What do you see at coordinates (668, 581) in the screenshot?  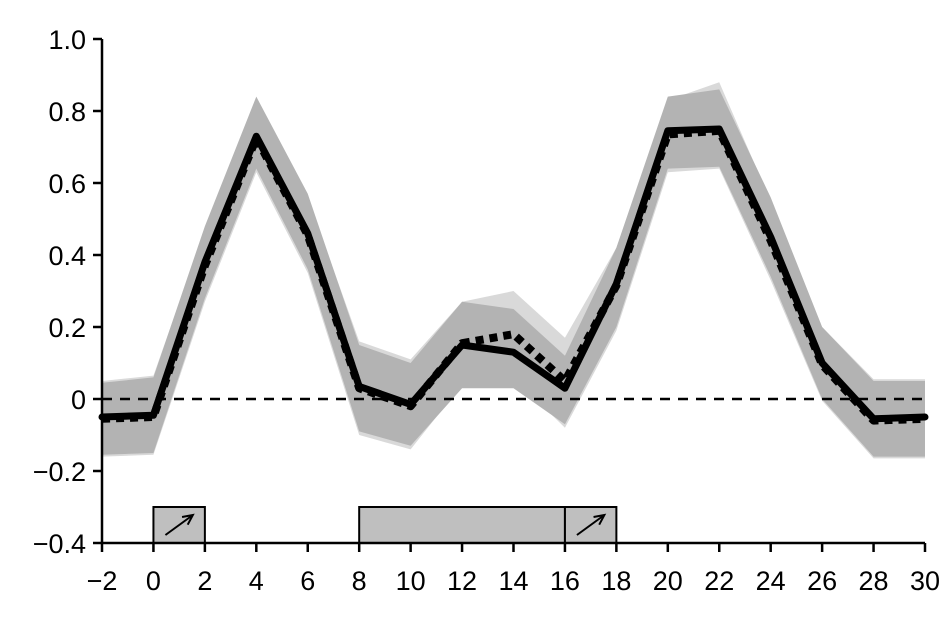 I see `x-tick-label: 20` at bounding box center [668, 581].